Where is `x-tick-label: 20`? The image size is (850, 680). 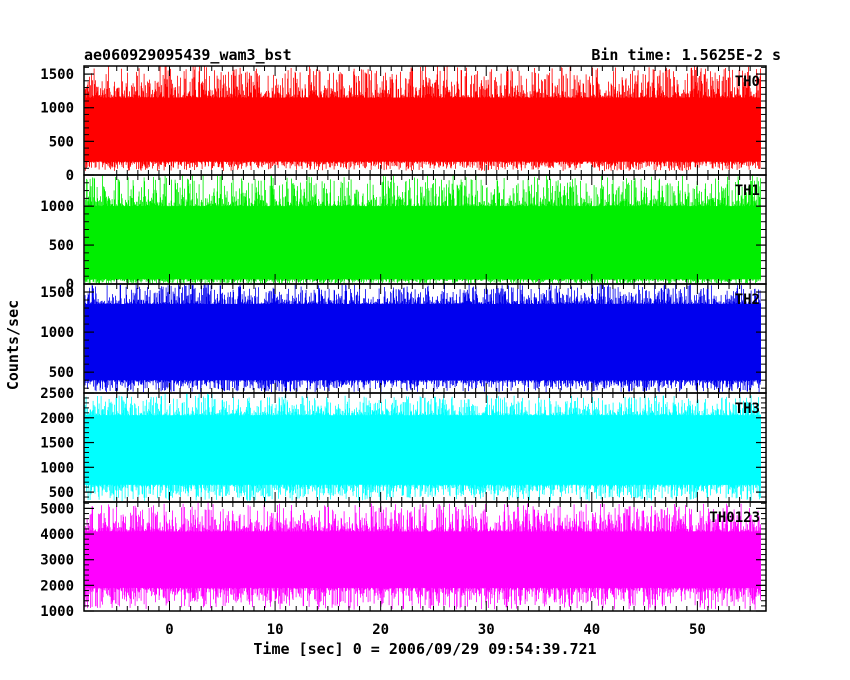
x-tick-label: 20 is located at coordinates (380, 630).